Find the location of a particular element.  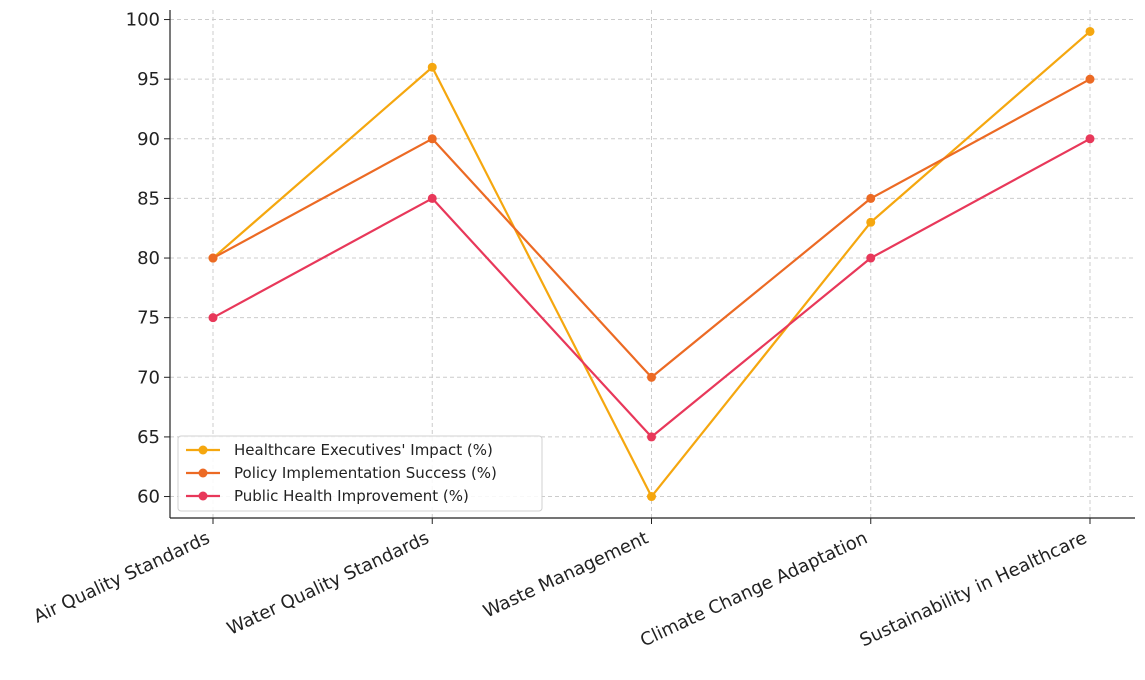

x-tick-label: Air Quality Standards is located at coordinates (121, 577).